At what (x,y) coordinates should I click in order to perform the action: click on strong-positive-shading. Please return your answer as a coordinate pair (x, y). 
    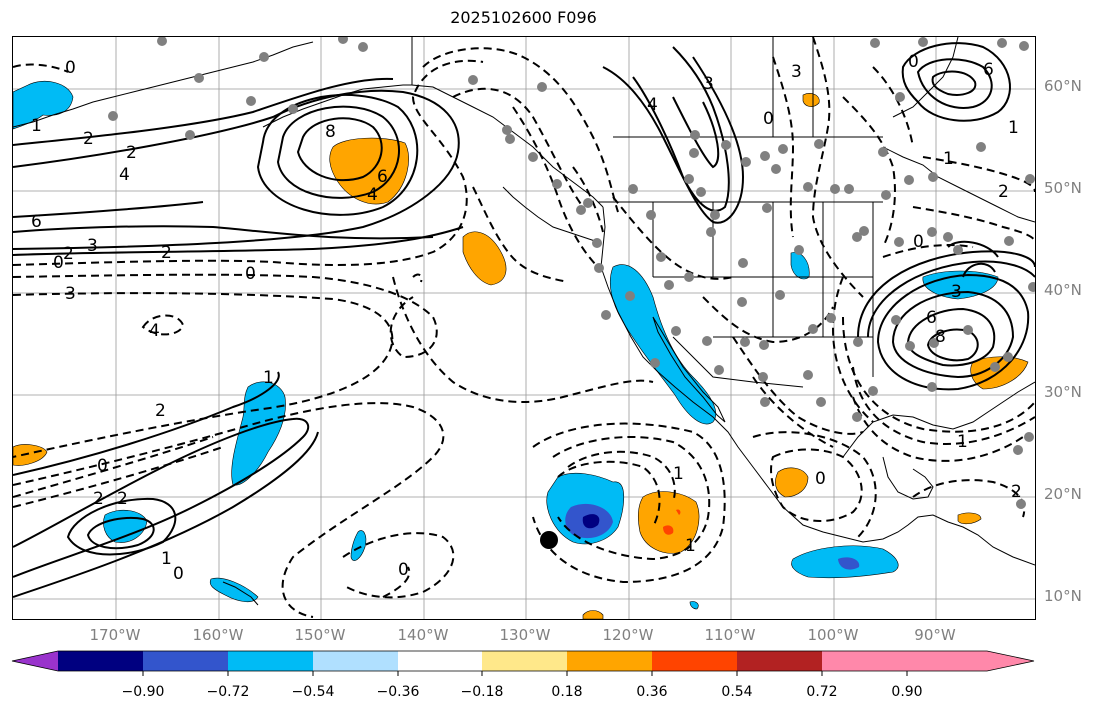
    Looking at the image, I should click on (672, 522).